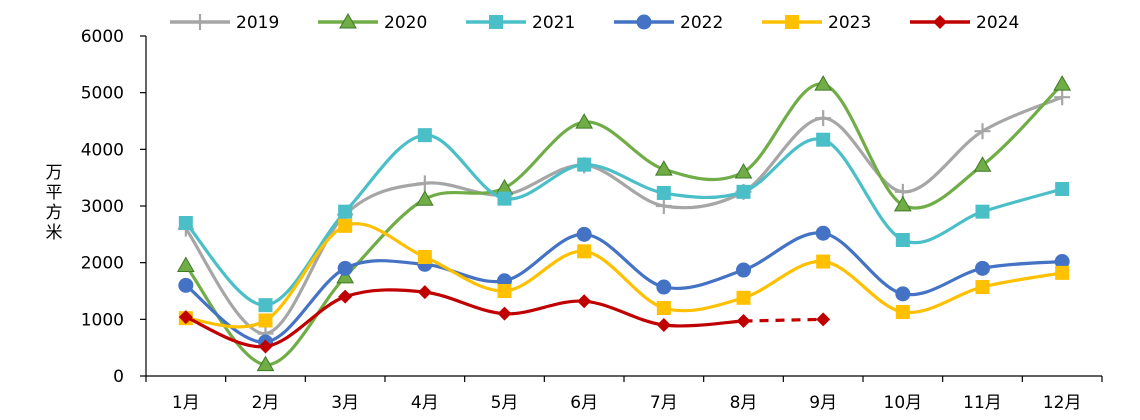 The image size is (1140, 420). I want to click on x-tick-label: 11月, so click(982, 403).